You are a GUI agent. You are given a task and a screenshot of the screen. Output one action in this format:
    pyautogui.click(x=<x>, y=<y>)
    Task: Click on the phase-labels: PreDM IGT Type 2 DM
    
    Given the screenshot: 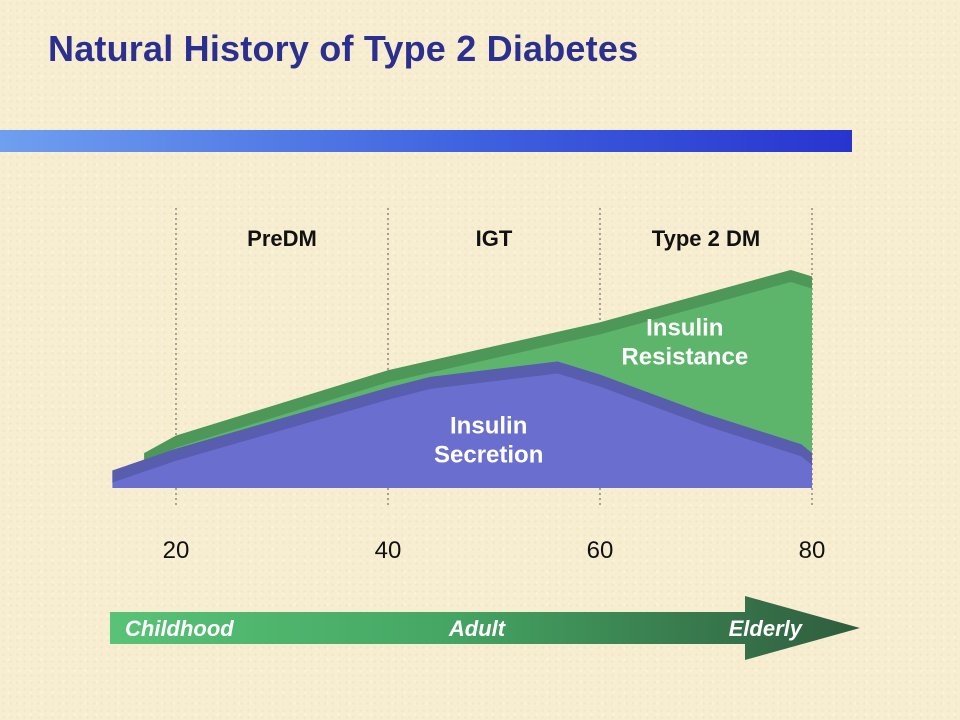 What is the action you would take?
    pyautogui.click(x=503, y=238)
    